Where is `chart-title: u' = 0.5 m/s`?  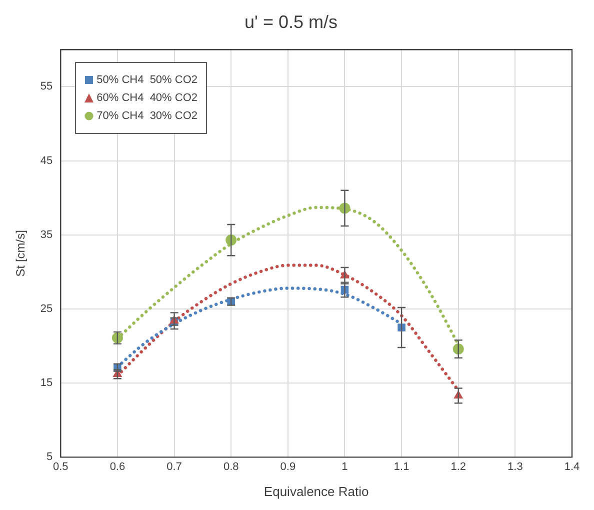
chart-title: u' = 0.5 m/s is located at coordinates (291, 22).